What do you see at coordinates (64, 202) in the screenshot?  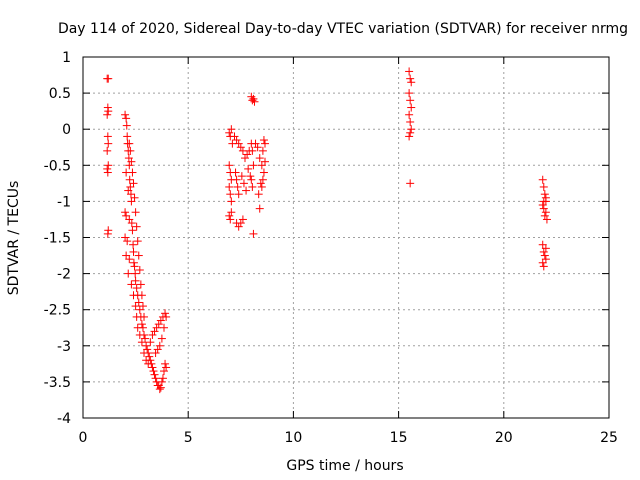 I see `y-tick-label: -1` at bounding box center [64, 202].